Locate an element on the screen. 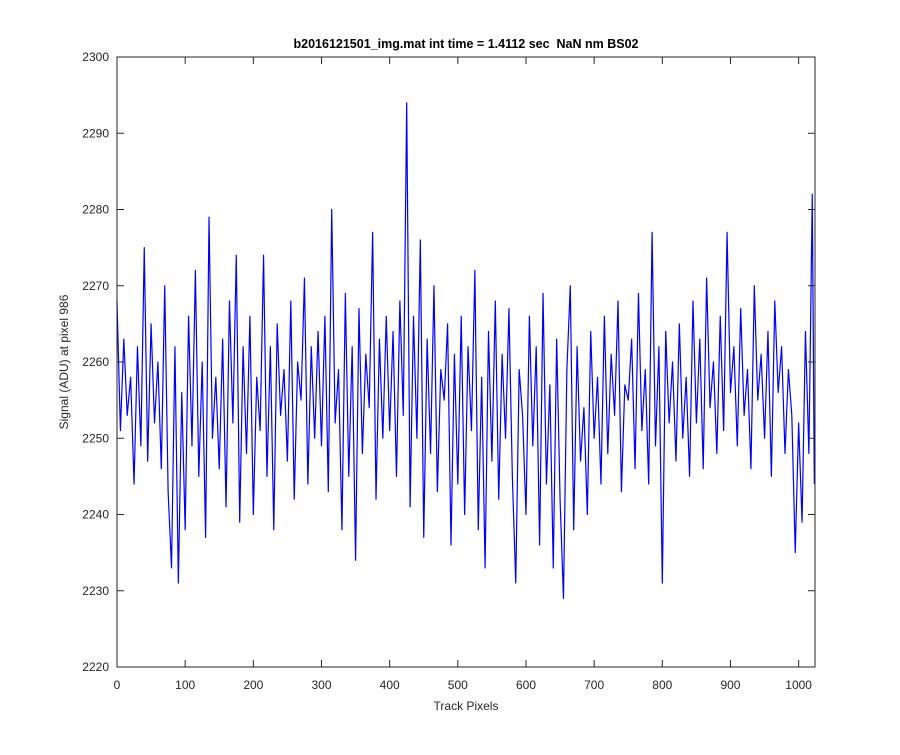  y-tick-label: 2230 is located at coordinates (95, 591).